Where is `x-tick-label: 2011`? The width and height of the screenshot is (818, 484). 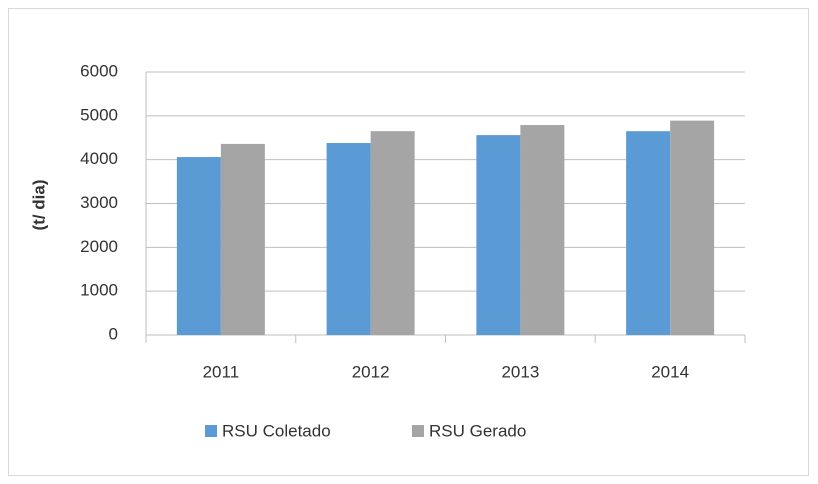
x-tick-label: 2011 is located at coordinates (221, 371).